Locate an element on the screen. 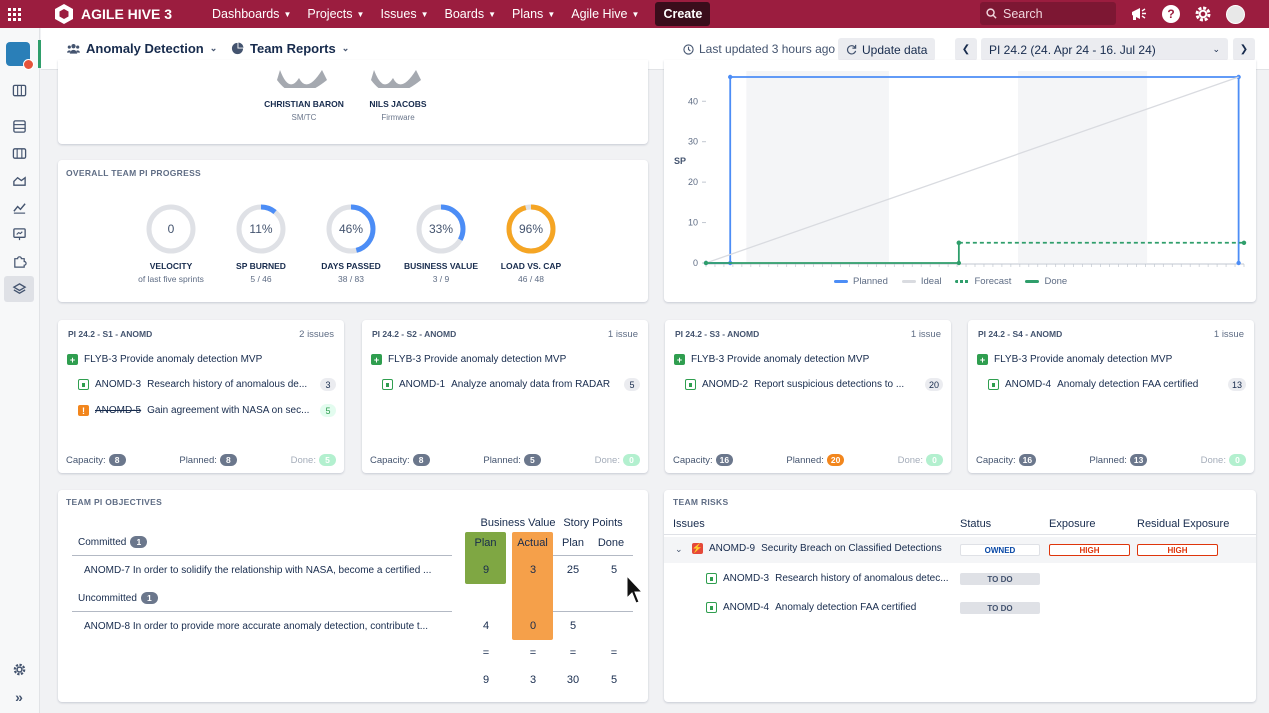 The height and width of the screenshot is (713, 1269). view-selector: Team Reports ⌄ is located at coordinates (290, 48).